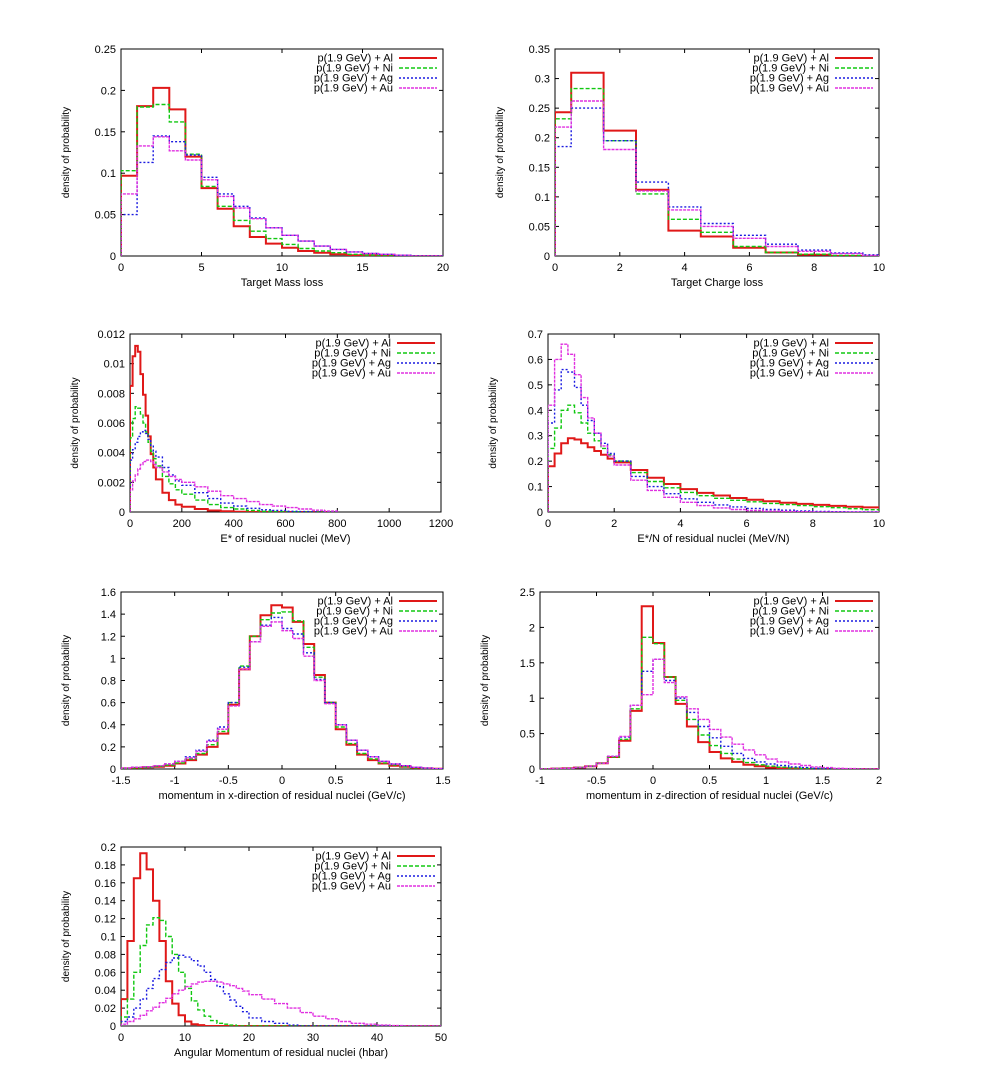 This screenshot has width=981, height=1090. Describe the element at coordinates (114, 365) in the screenshot. I see `y-tick-label: 0.01` at that location.